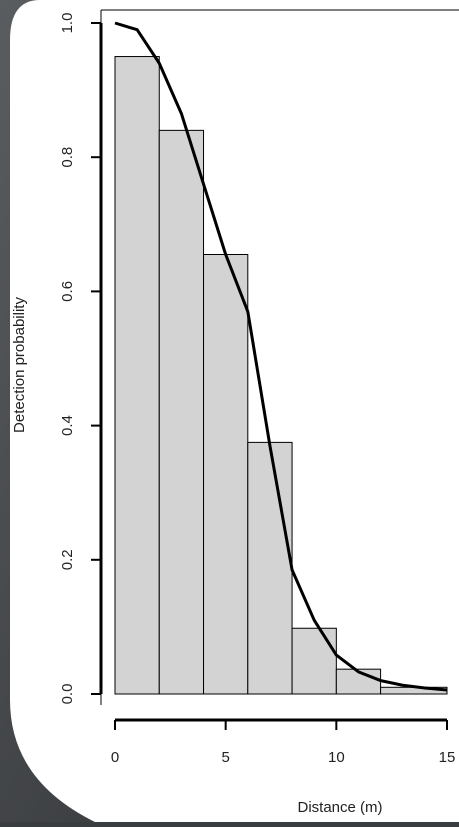 The height and width of the screenshot is (827, 459). I want to click on x-axis-label: Distance (m), so click(339, 807).